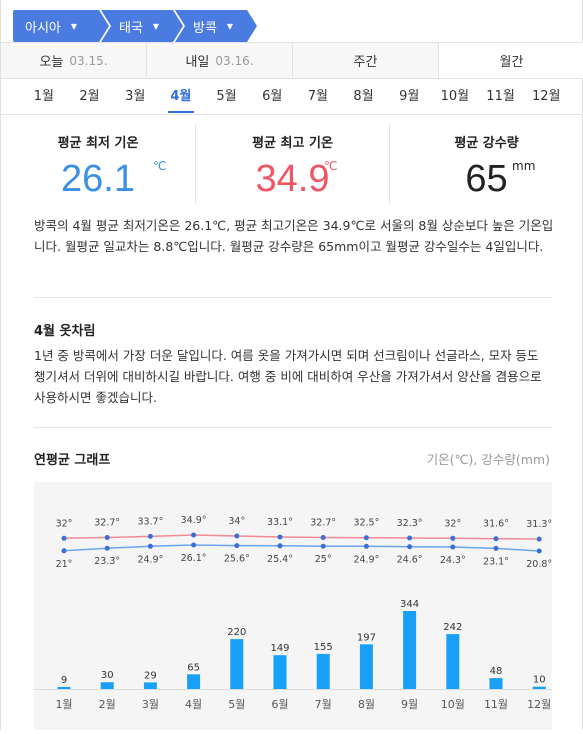 The image size is (583, 734). Describe the element at coordinates (89, 96) in the screenshot. I see `month-tab: 2월` at that location.